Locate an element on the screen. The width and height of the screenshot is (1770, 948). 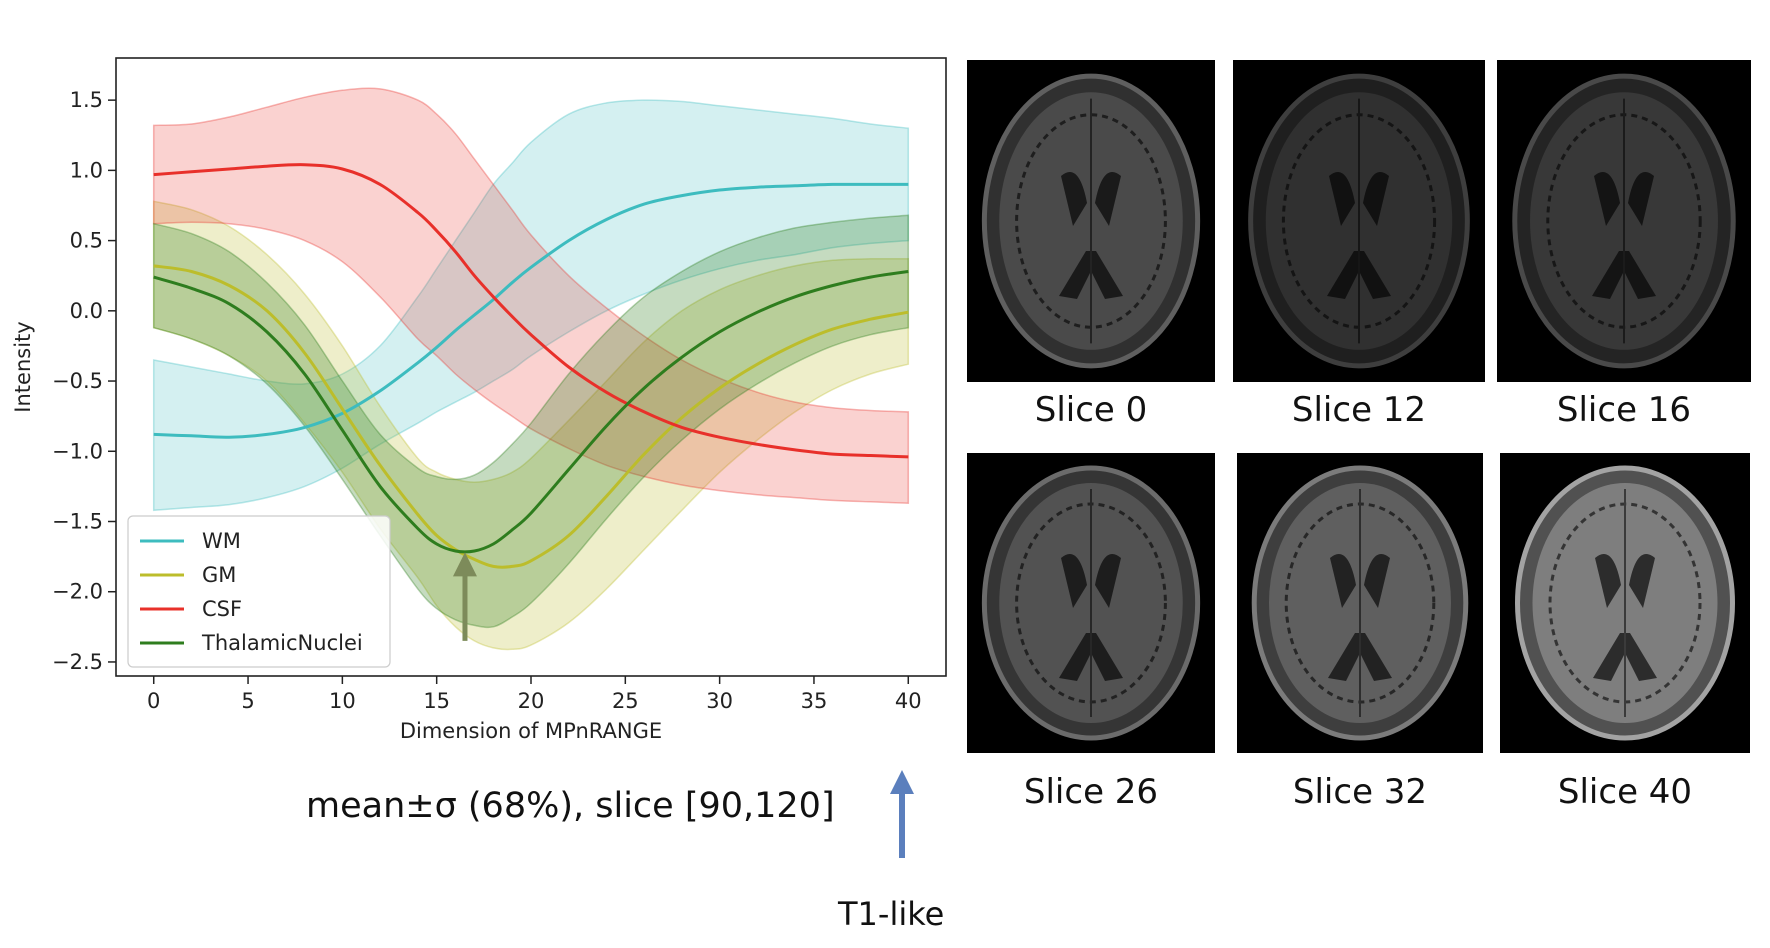
arrow-marker-head is located at coordinates (464, 564).